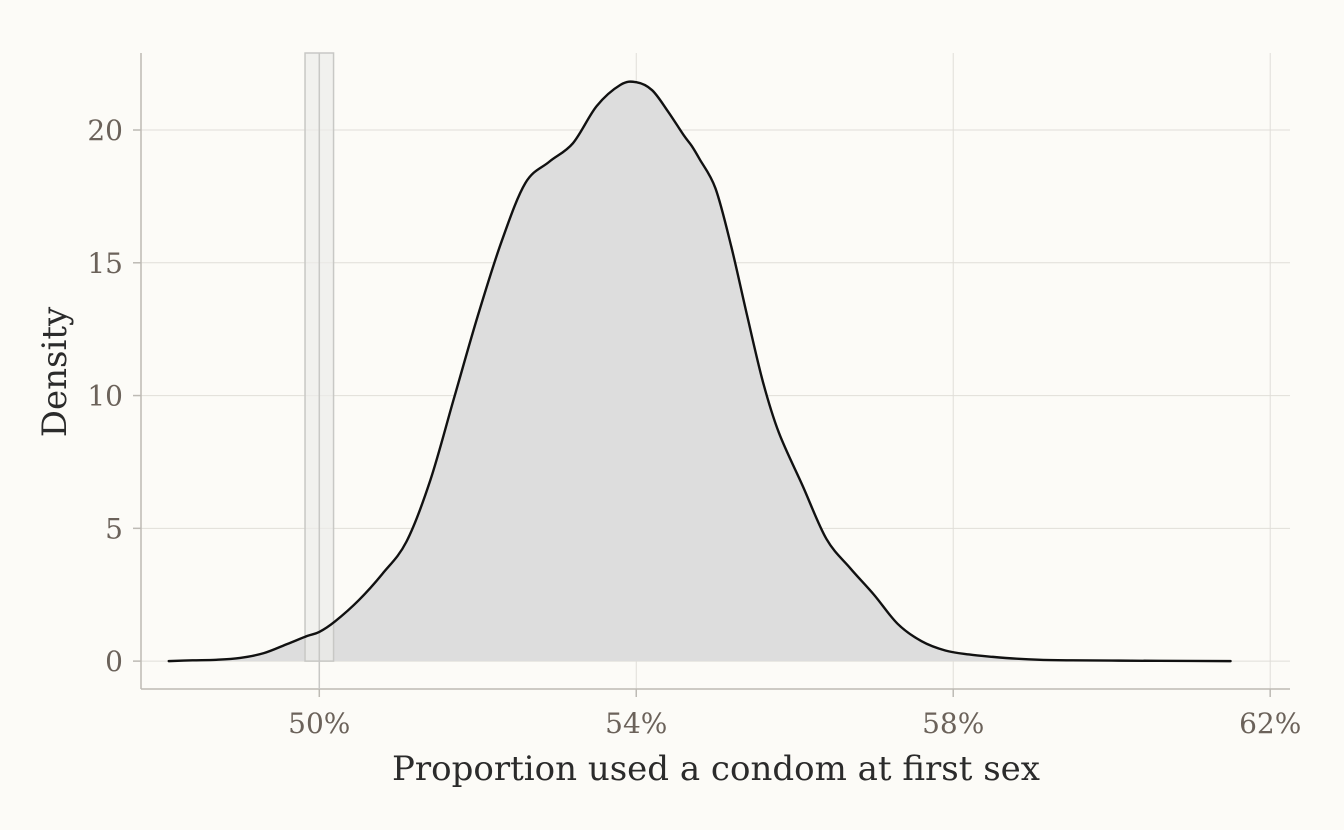  I want to click on y-tick-label: 20, so click(105, 130).